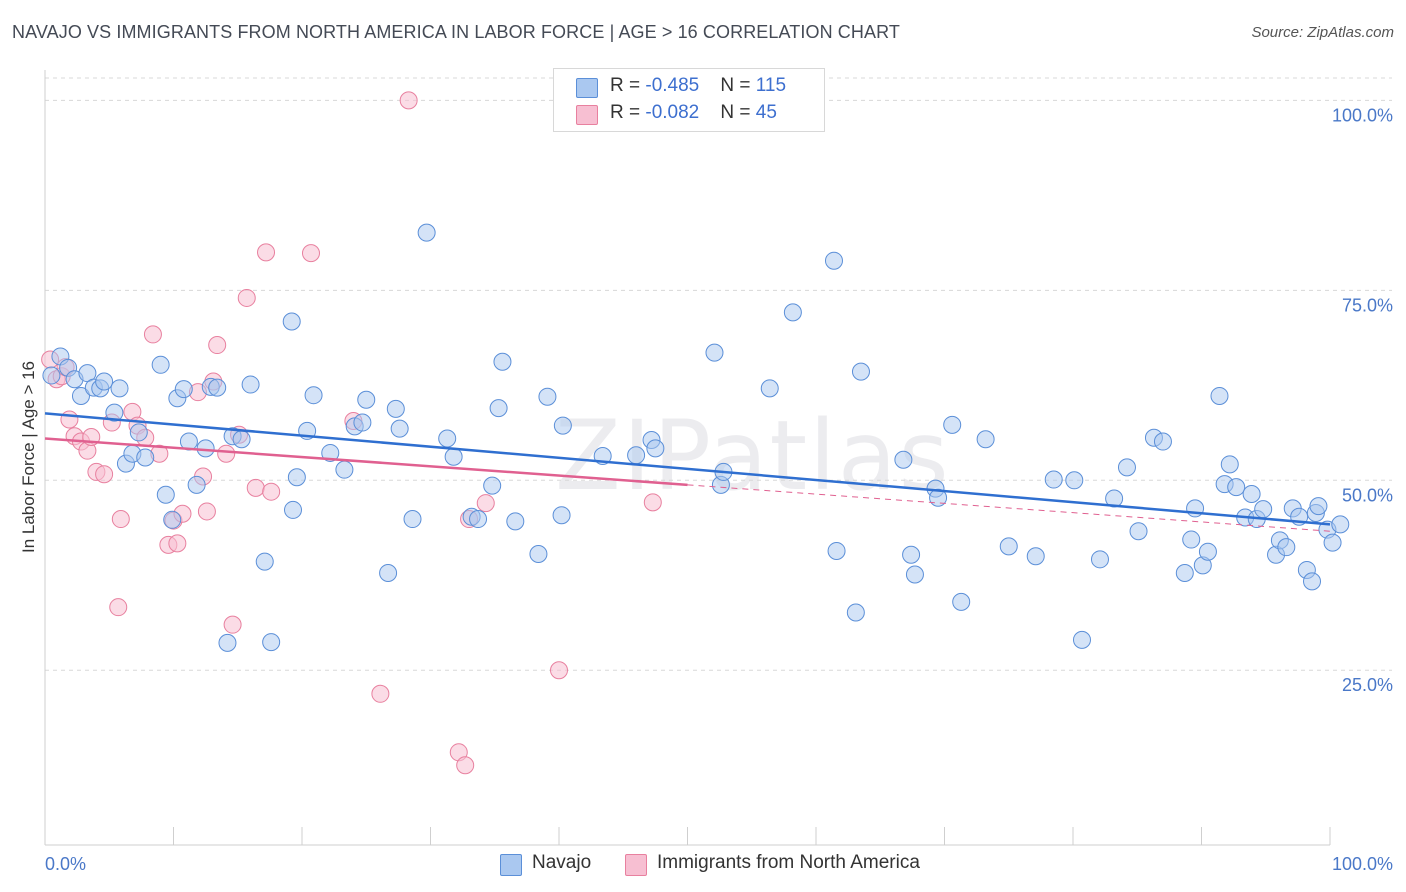 The image size is (1406, 892). Describe the element at coordinates (65, 864) in the screenshot. I see `x-tick-label-min: 0.0%` at that location.